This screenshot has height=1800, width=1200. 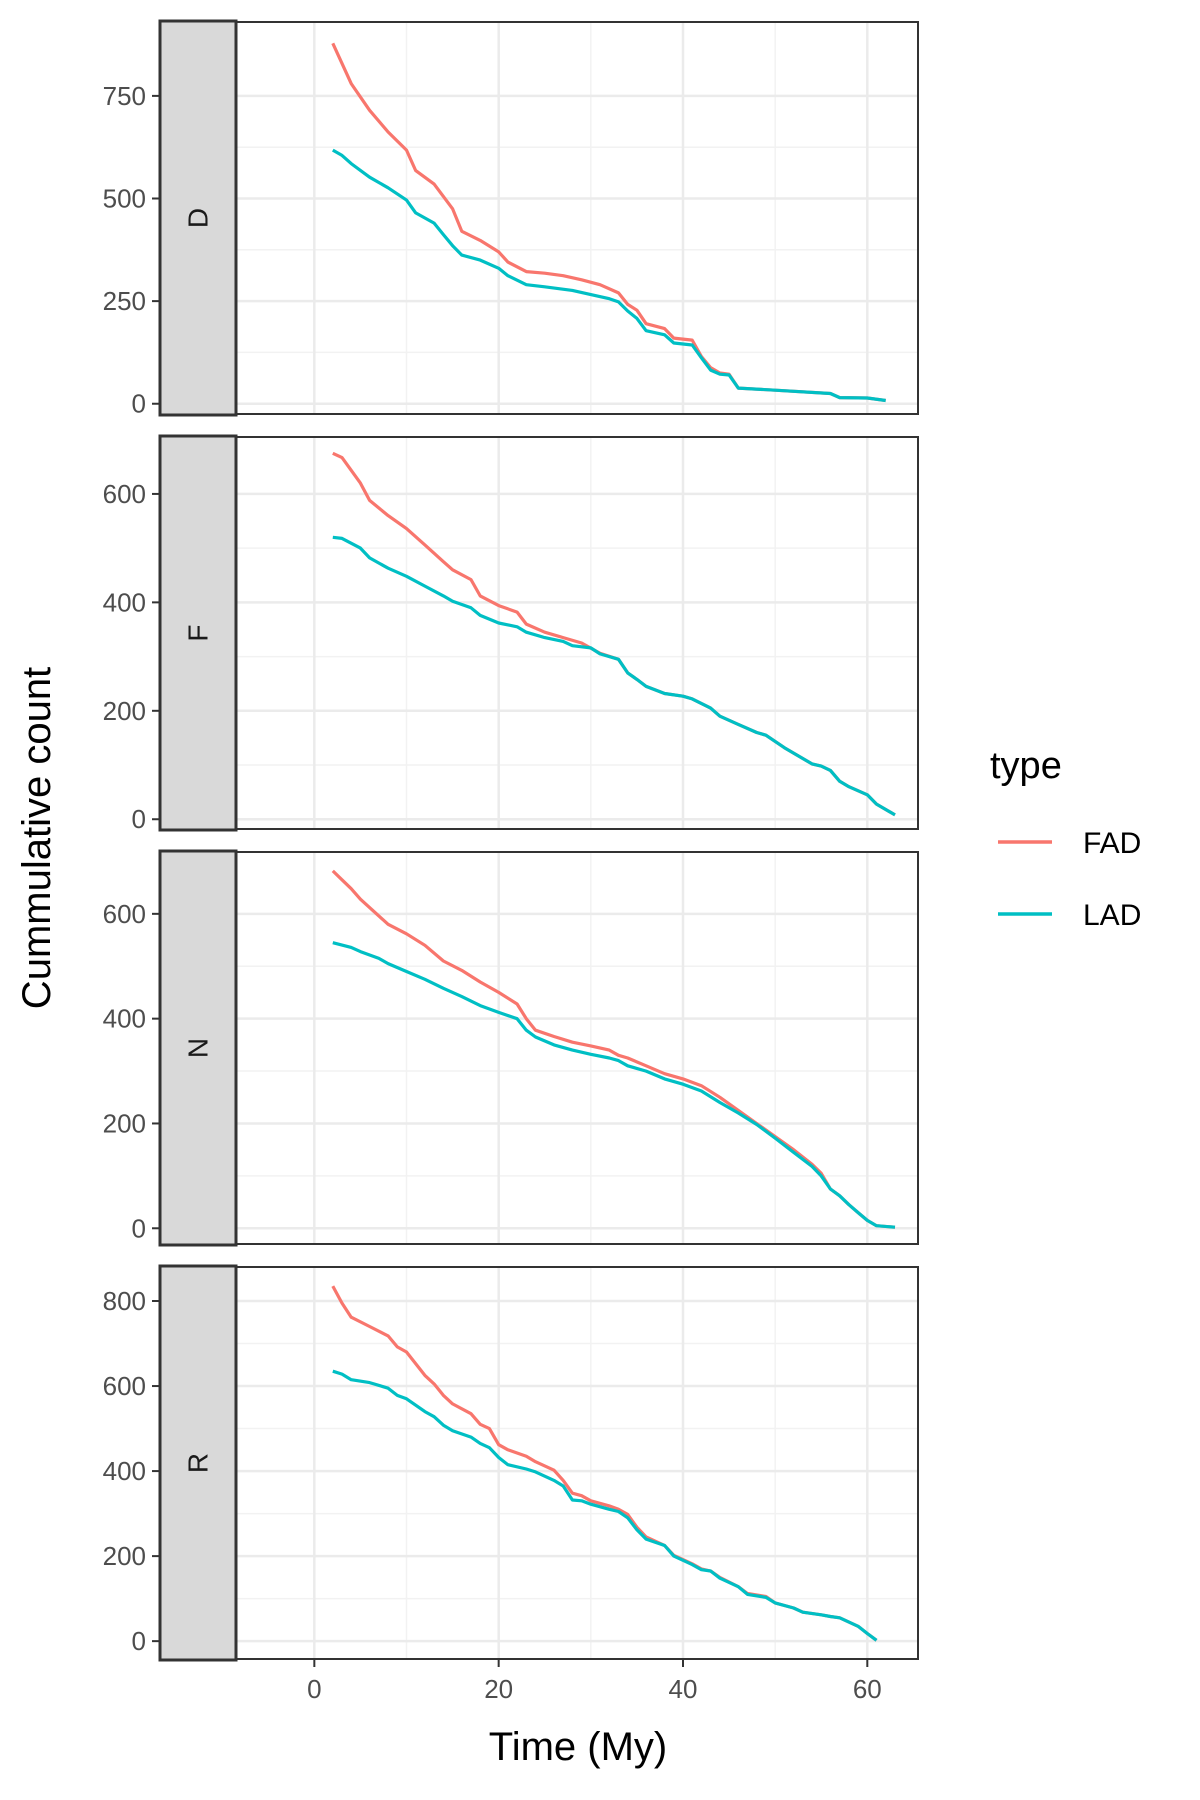 I want to click on series-line-lad-r, so click(x=605, y=1505).